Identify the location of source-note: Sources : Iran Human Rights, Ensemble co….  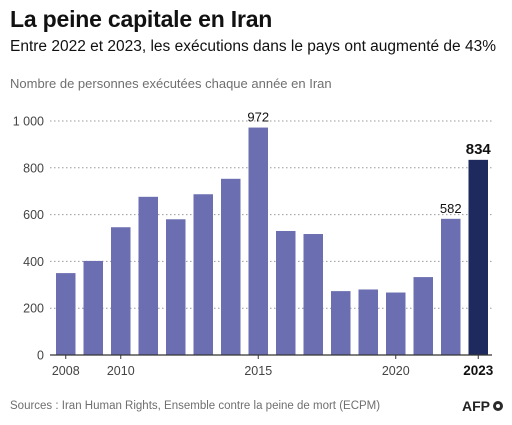
(195, 406).